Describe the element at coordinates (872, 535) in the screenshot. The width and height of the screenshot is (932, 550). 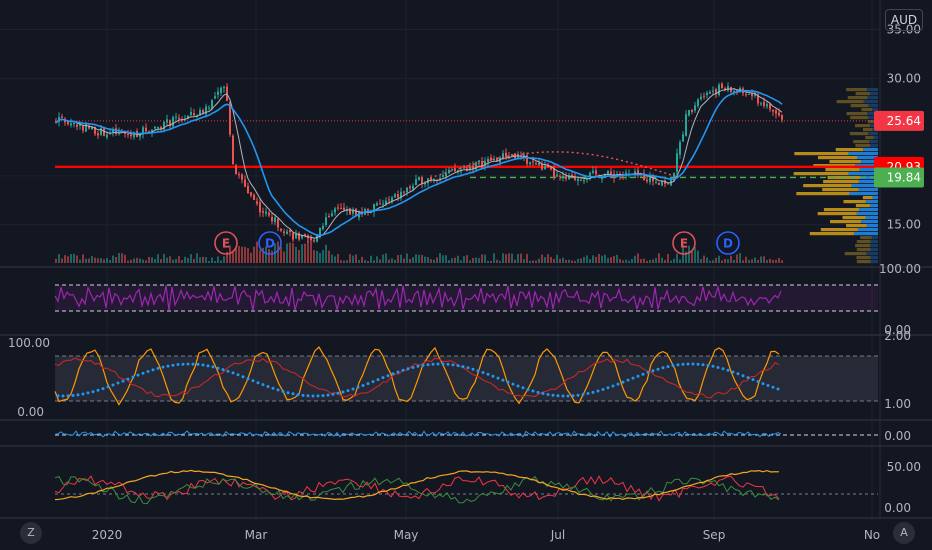
I see `time-tick-label: No` at that location.